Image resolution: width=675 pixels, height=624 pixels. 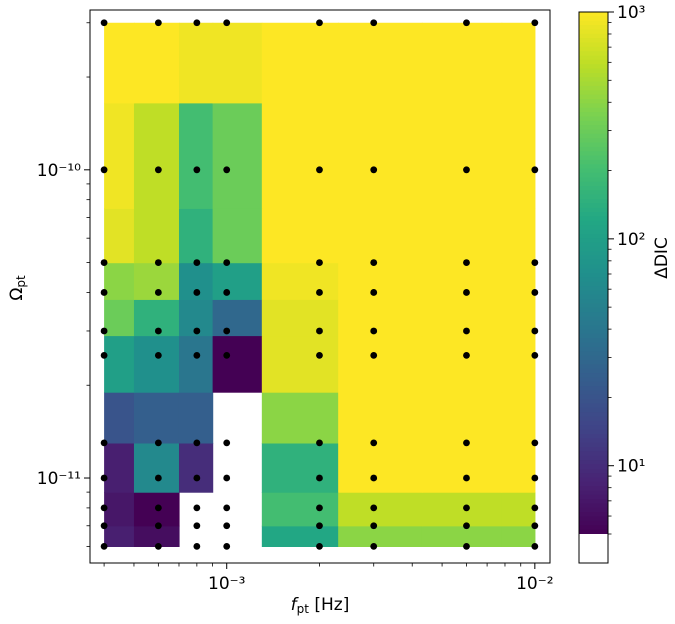 What do you see at coordinates (611, 283) in the screenshot?
I see `colorbar: 10¹ 10² 10³` at bounding box center [611, 283].